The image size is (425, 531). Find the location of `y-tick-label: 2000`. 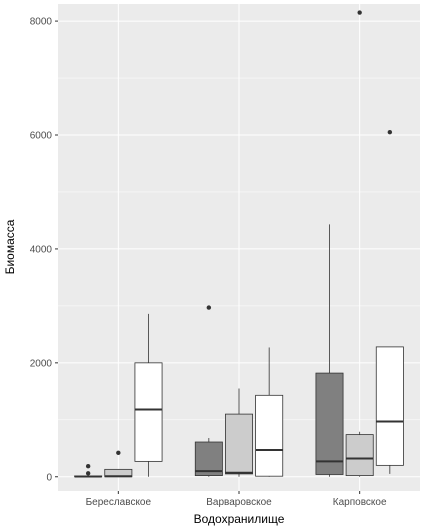

y-tick-label: 2000 is located at coordinates (41, 363).